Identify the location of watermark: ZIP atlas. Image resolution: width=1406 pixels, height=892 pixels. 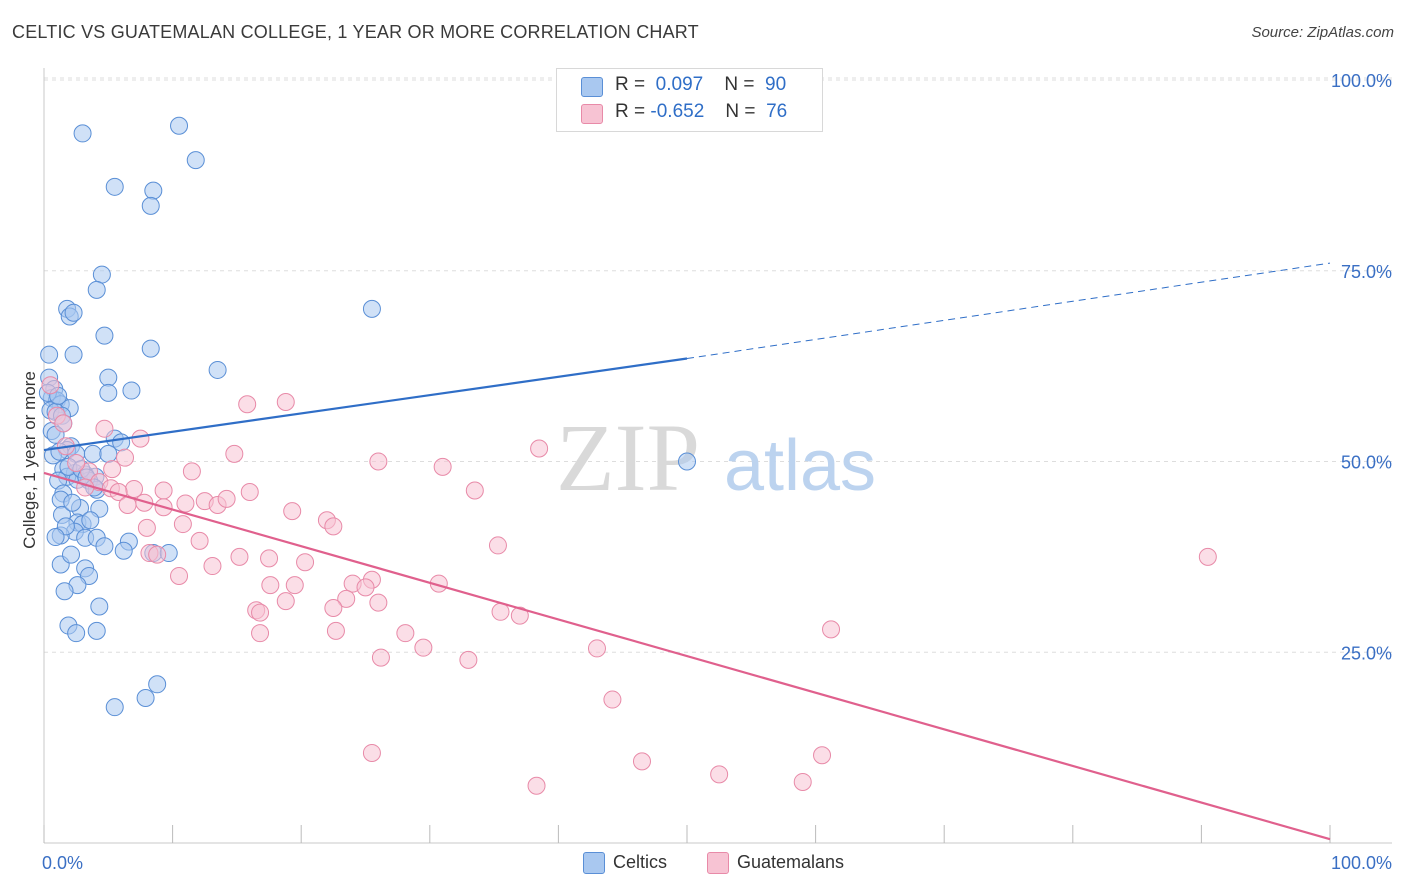
(716, 457).